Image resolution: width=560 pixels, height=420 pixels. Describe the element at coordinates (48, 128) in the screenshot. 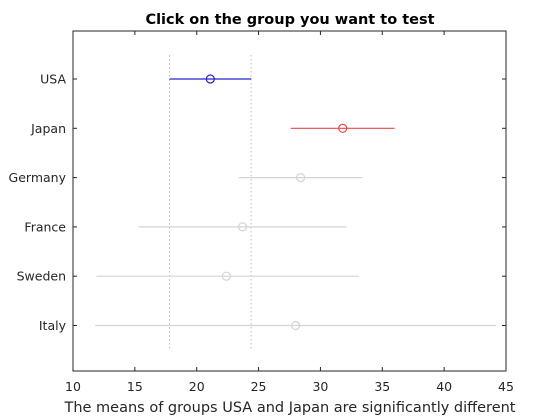

I see `y-tick-label-japan: Japan` at that location.